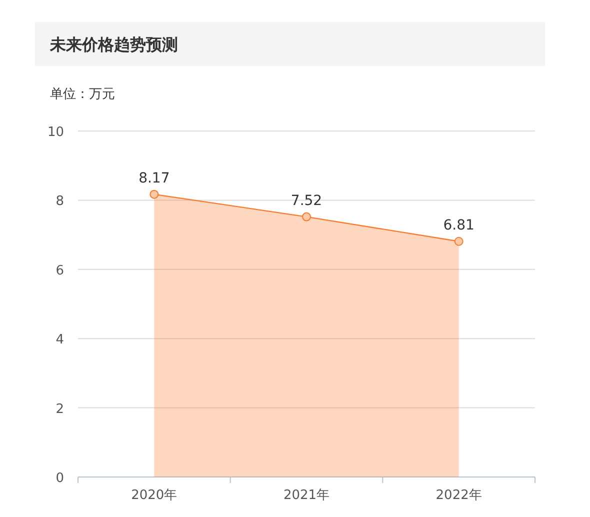 Image resolution: width=590 pixels, height=517 pixels. I want to click on data-label: 6.81, so click(458, 225).